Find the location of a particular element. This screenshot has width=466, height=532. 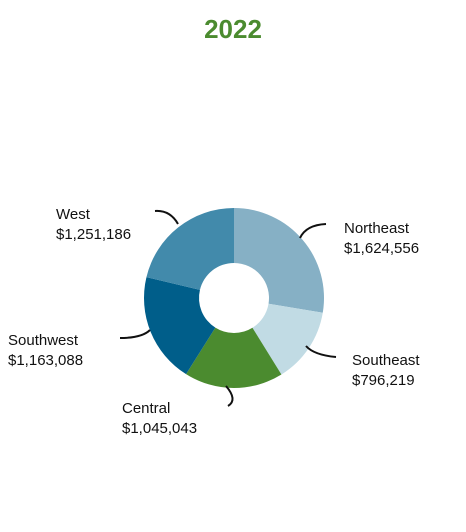

slice-value-southeast: $796,219 is located at coordinates (383, 380).